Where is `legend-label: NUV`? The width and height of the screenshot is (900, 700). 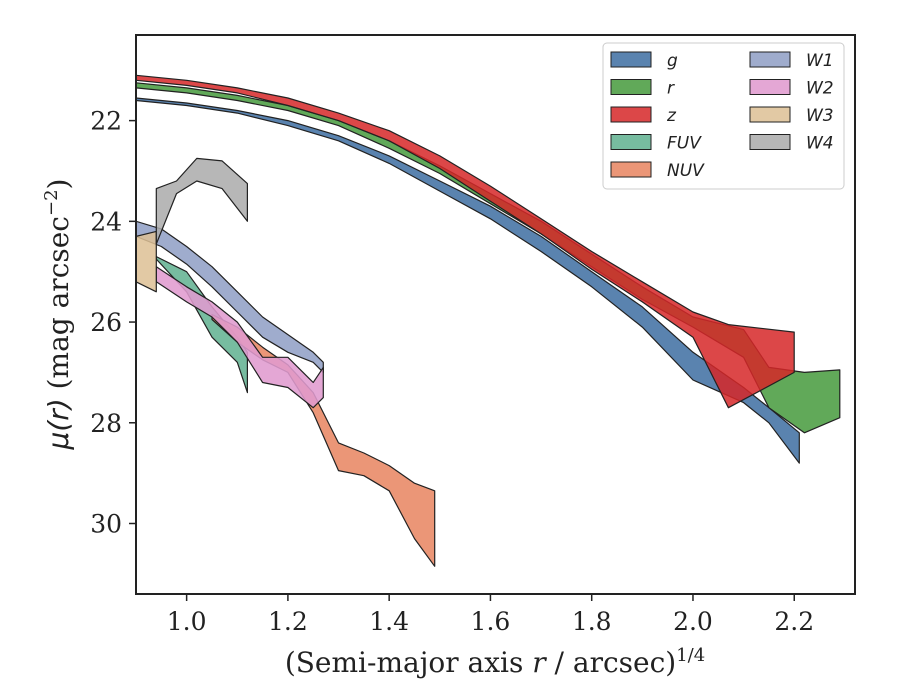 legend-label: NUV is located at coordinates (686, 171).